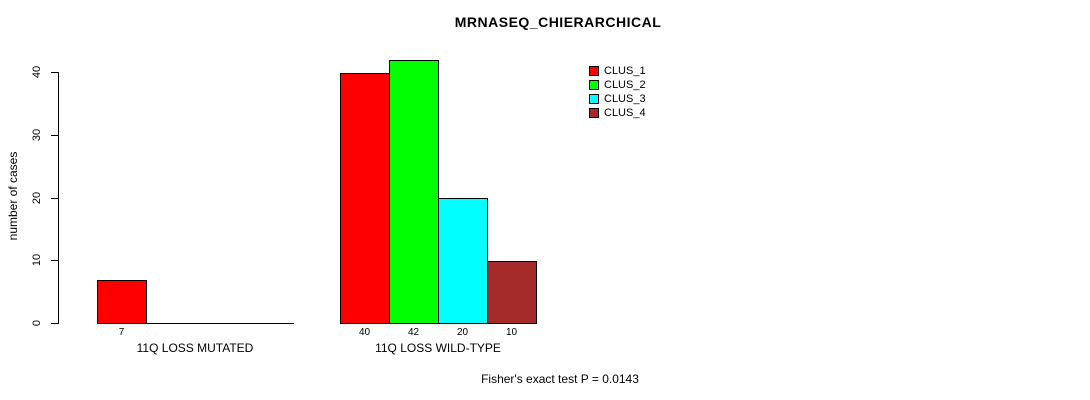 The width and height of the screenshot is (1090, 400). What do you see at coordinates (37, 260) in the screenshot?
I see `y-tick-label: 10` at bounding box center [37, 260].